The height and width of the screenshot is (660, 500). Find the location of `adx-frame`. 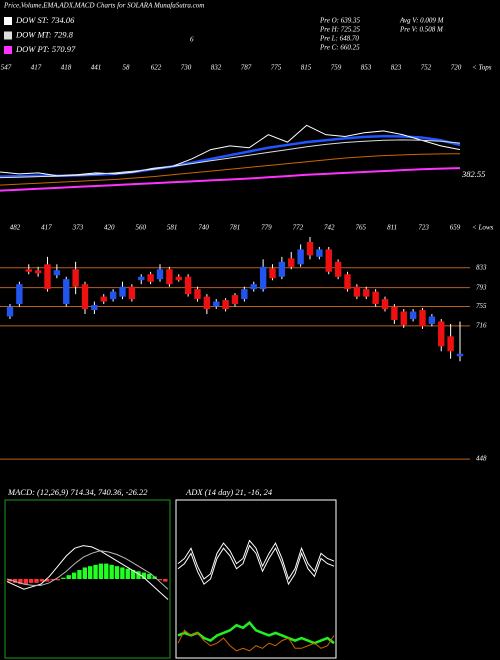

adx-frame is located at coordinates (256, 579).